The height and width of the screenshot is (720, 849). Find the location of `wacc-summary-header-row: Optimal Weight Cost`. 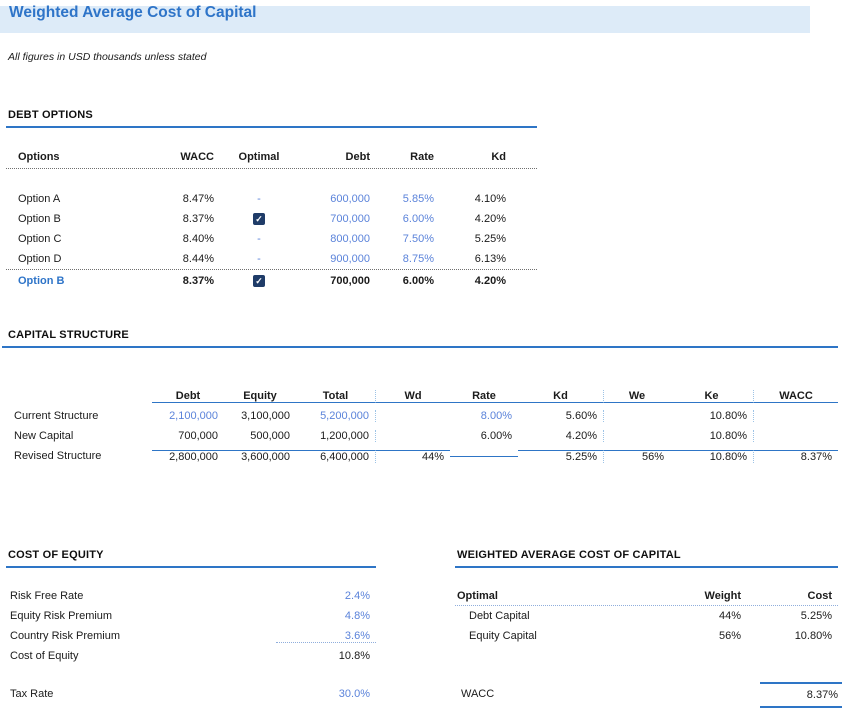

wacc-summary-header-row: Optimal Weight Cost is located at coordinates (646, 596).